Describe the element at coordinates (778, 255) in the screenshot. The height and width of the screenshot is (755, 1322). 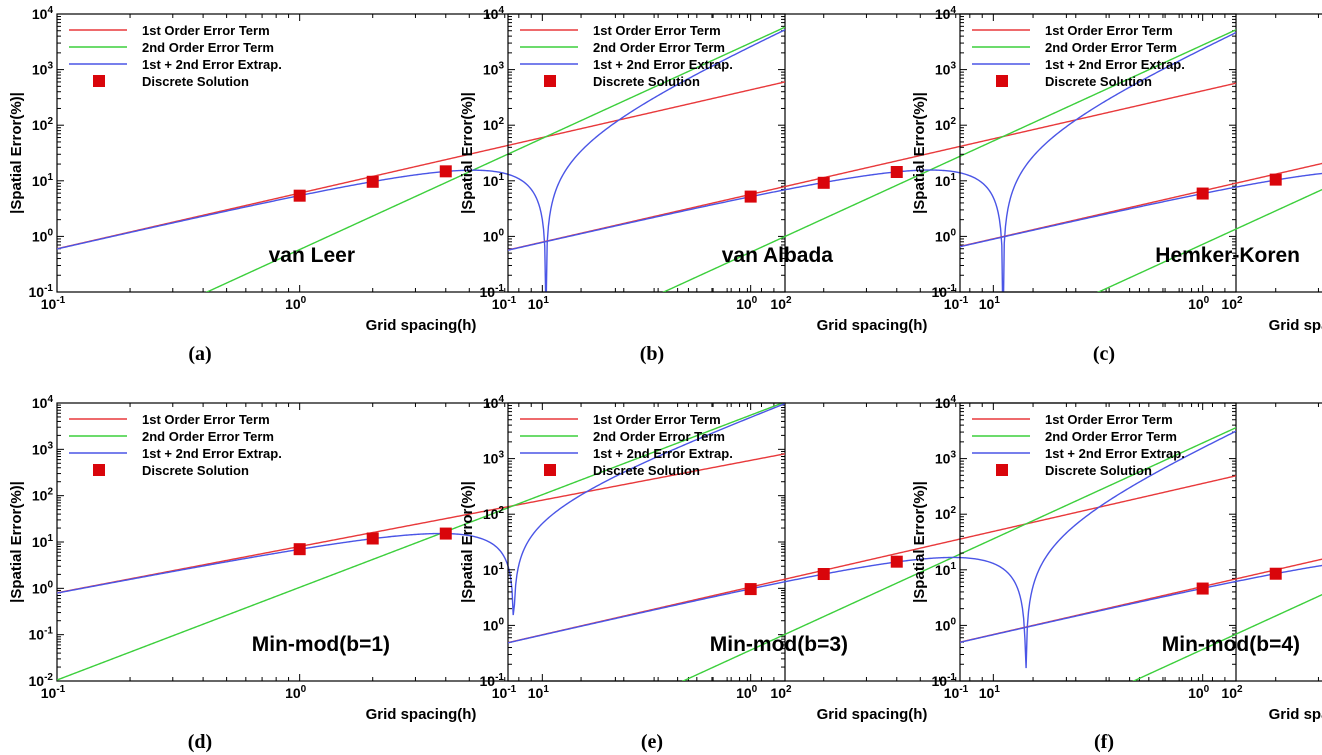
I see `scheme-name-label: van Albada` at that location.